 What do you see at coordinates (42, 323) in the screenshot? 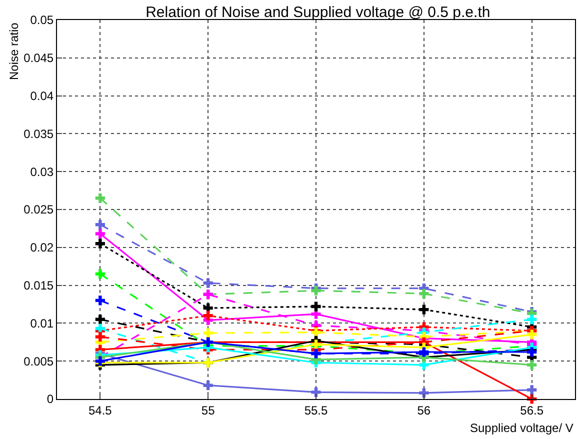
I see `y-tick-label: 0.01` at bounding box center [42, 323].